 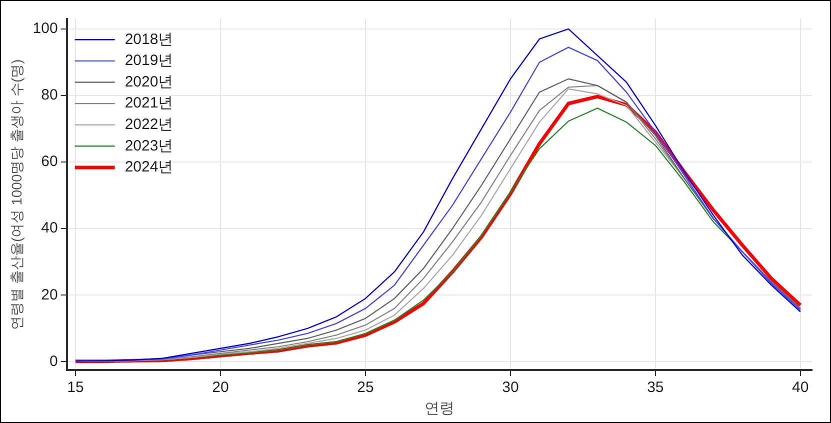 I want to click on x-tick-label: 15, so click(x=75, y=387).